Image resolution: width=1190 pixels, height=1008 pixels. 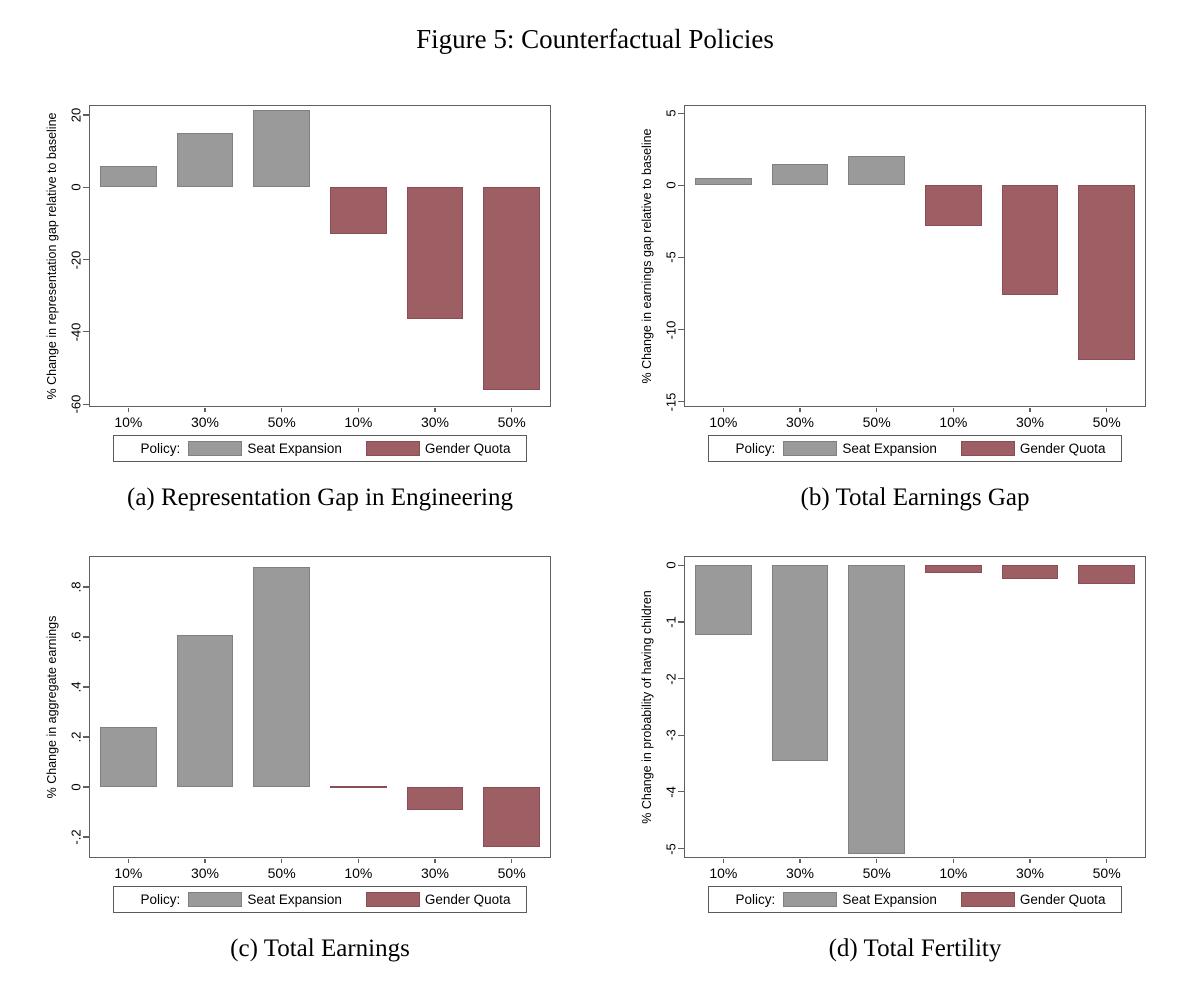 What do you see at coordinates (915, 948) in the screenshot?
I see `caption-d: (d) Total Fertility` at bounding box center [915, 948].